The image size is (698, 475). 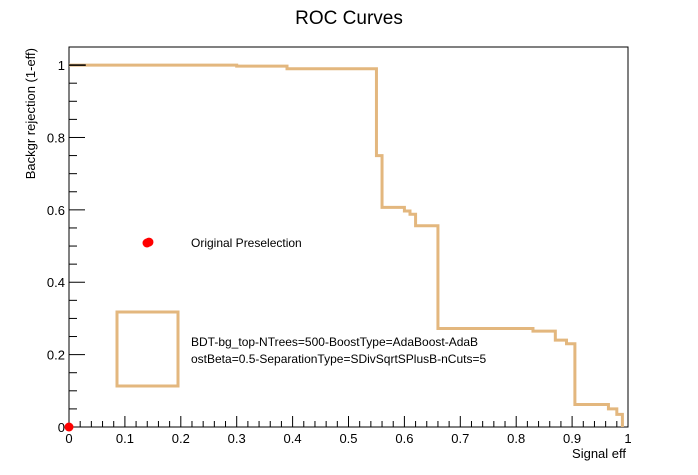 I want to click on x-tick-label: 0.4, so click(x=293, y=438).